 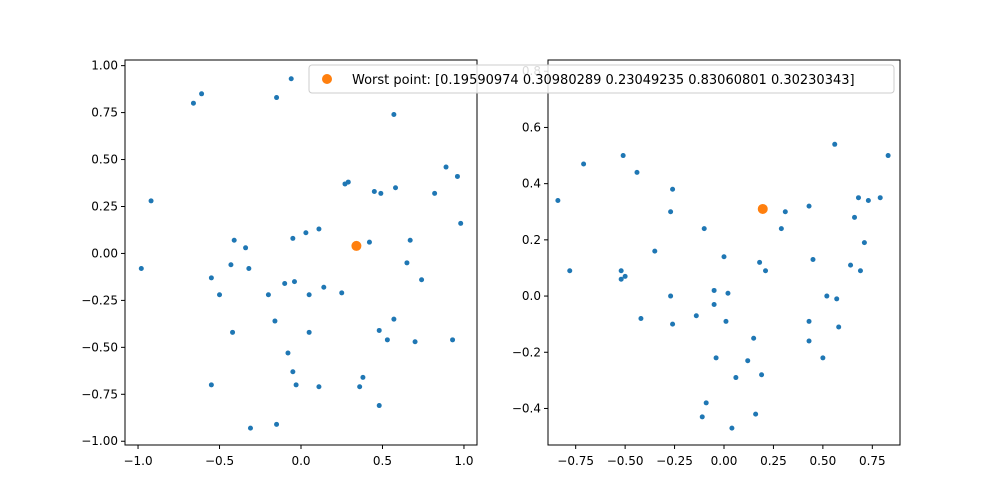 What do you see at coordinates (104, 66) in the screenshot?
I see `left-y-tick-label-8: 1.00` at bounding box center [104, 66].